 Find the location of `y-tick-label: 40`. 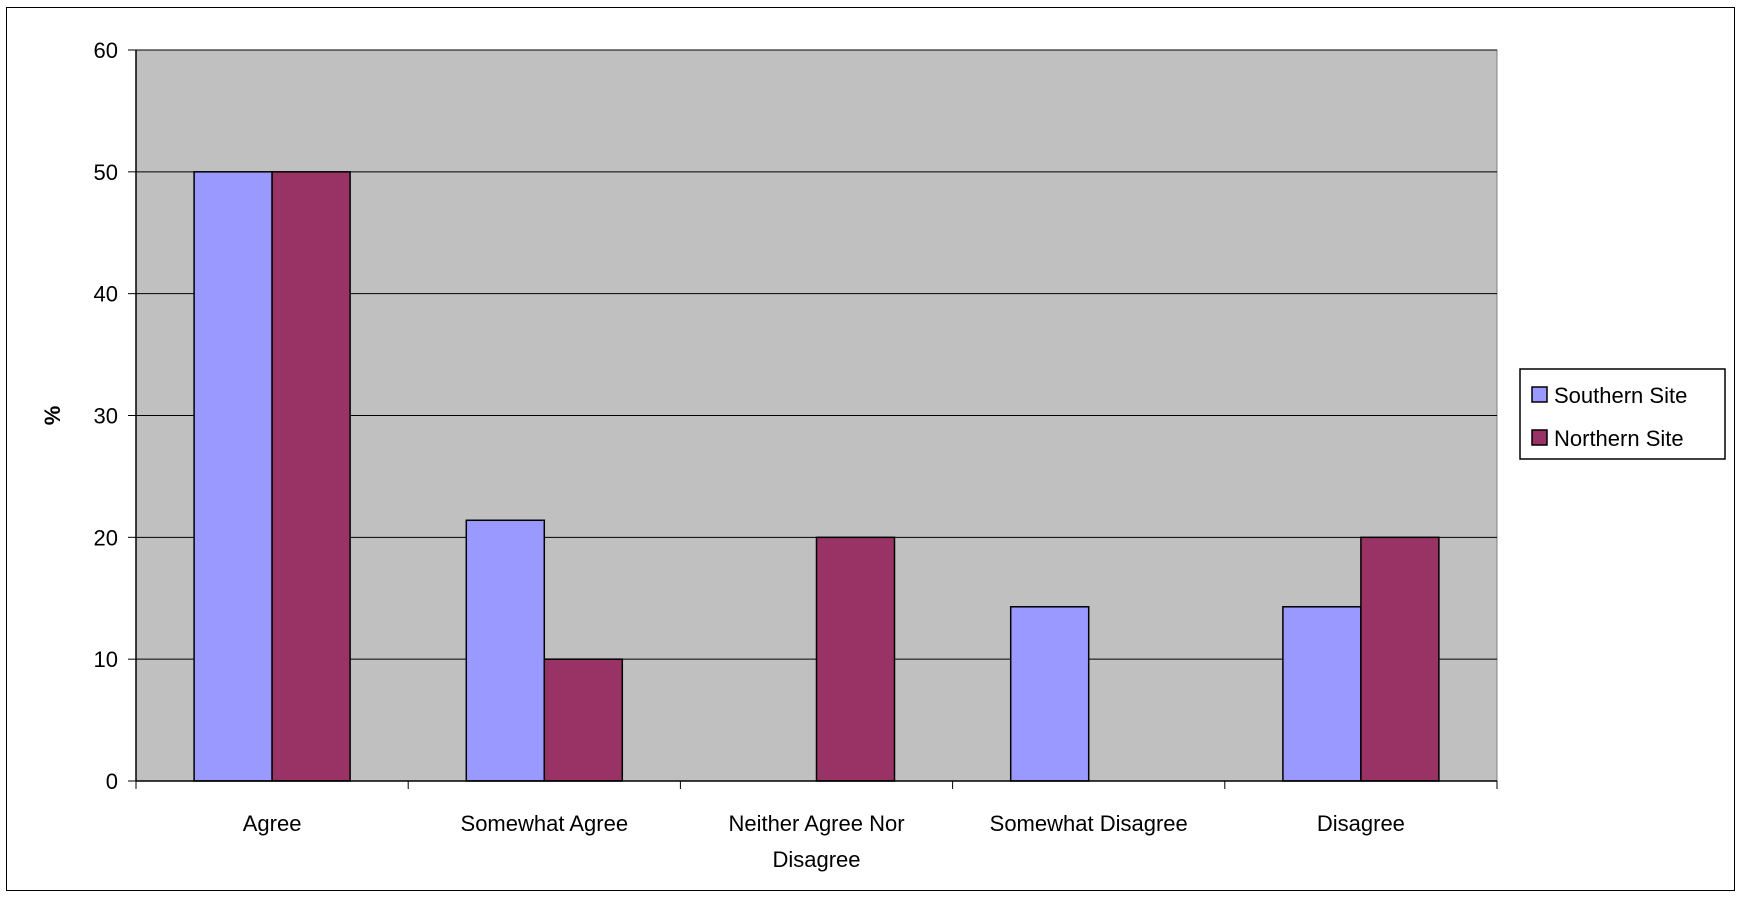

y-tick-label: 40 is located at coordinates (106, 294).